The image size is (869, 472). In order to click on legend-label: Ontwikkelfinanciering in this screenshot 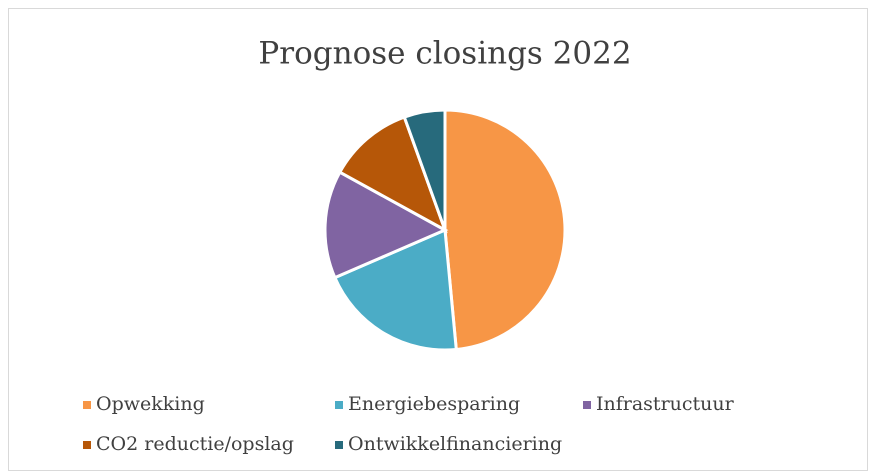, I will do `click(455, 444)`.